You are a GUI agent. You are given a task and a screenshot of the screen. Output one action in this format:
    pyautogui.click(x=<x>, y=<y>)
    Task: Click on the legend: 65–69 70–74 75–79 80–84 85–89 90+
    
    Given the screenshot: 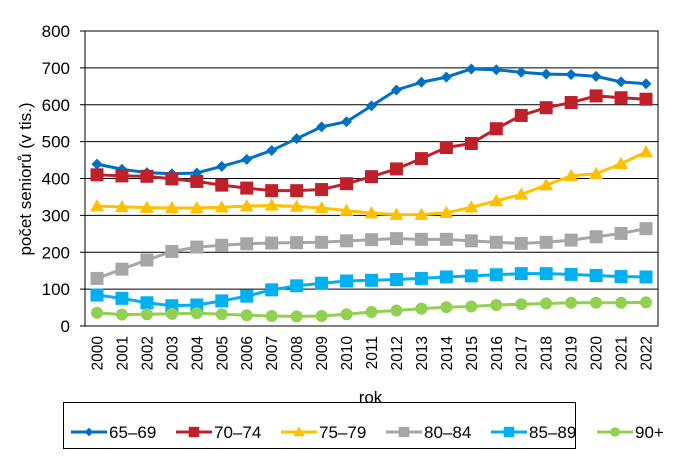 What is the action you would take?
    pyautogui.click(x=363, y=425)
    